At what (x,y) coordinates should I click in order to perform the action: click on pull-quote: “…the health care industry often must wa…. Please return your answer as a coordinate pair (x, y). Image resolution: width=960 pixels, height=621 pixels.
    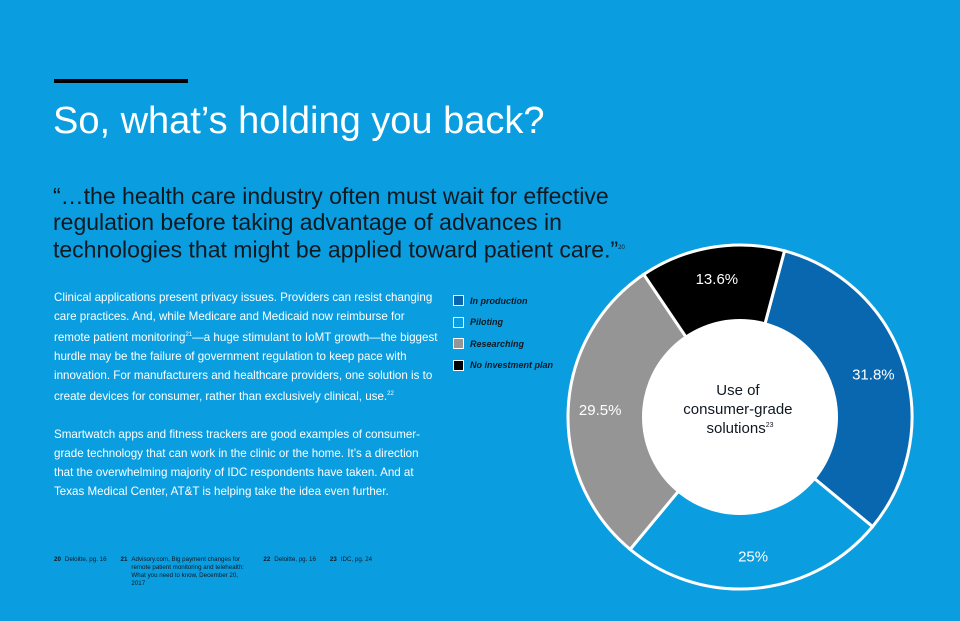
    Looking at the image, I should click on (353, 223).